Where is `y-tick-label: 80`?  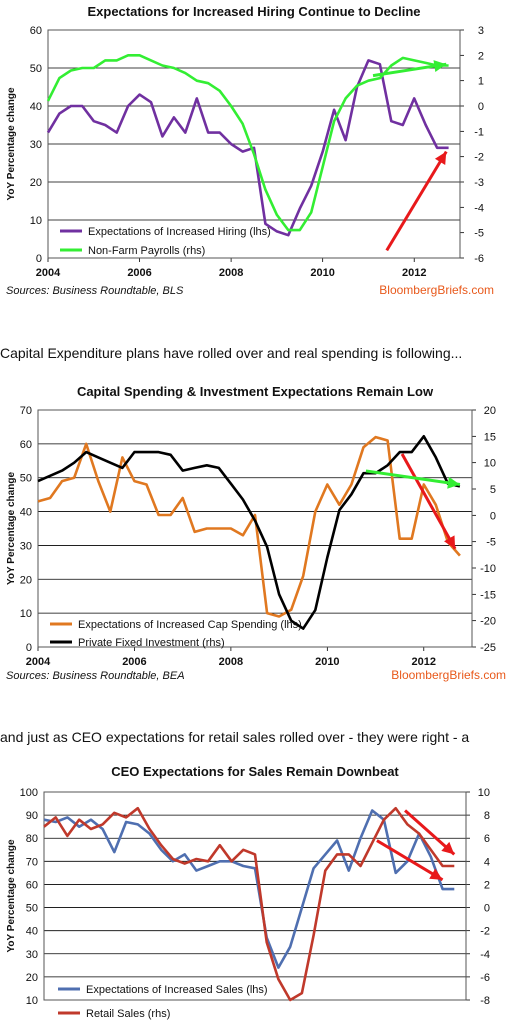
y-tick-label: 80 is located at coordinates (32, 839).